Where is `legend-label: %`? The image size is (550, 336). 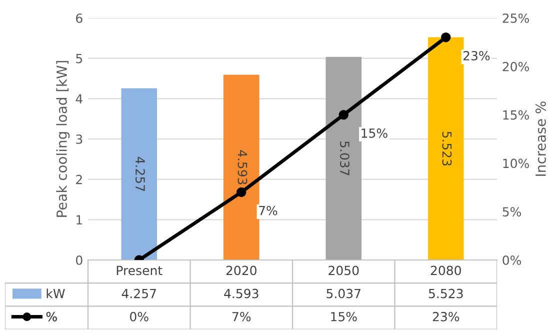 legend-label: % is located at coordinates (51, 317).